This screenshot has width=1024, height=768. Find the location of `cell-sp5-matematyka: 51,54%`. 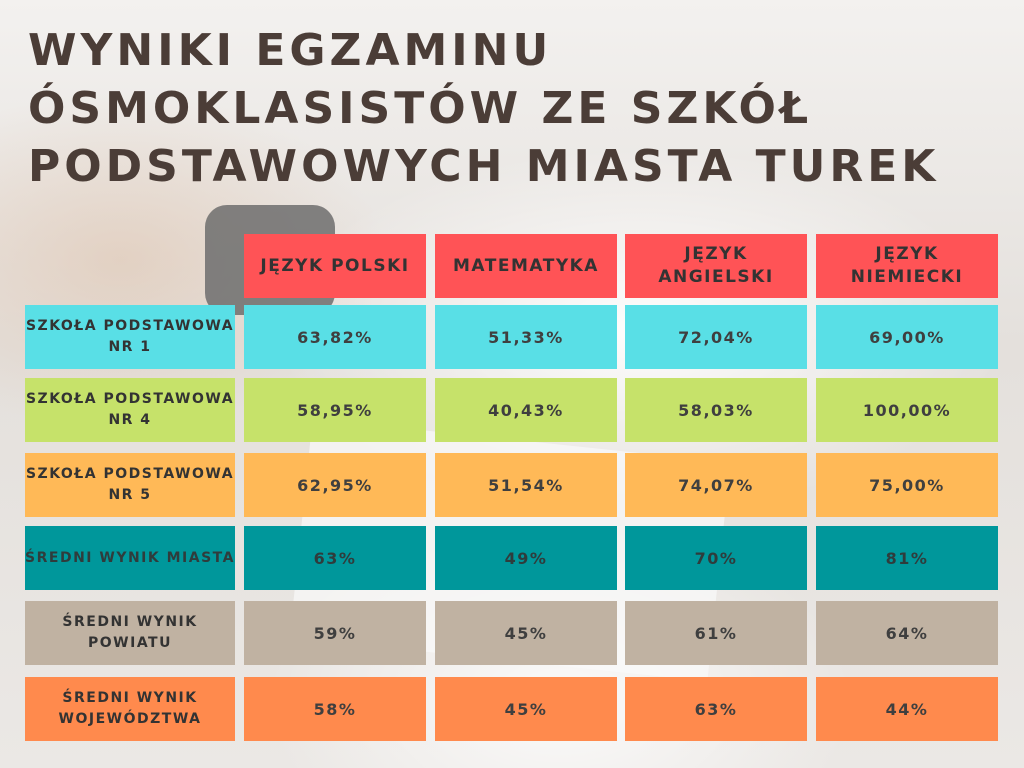

cell-sp5-matematyka: 51,54% is located at coordinates (526, 485).